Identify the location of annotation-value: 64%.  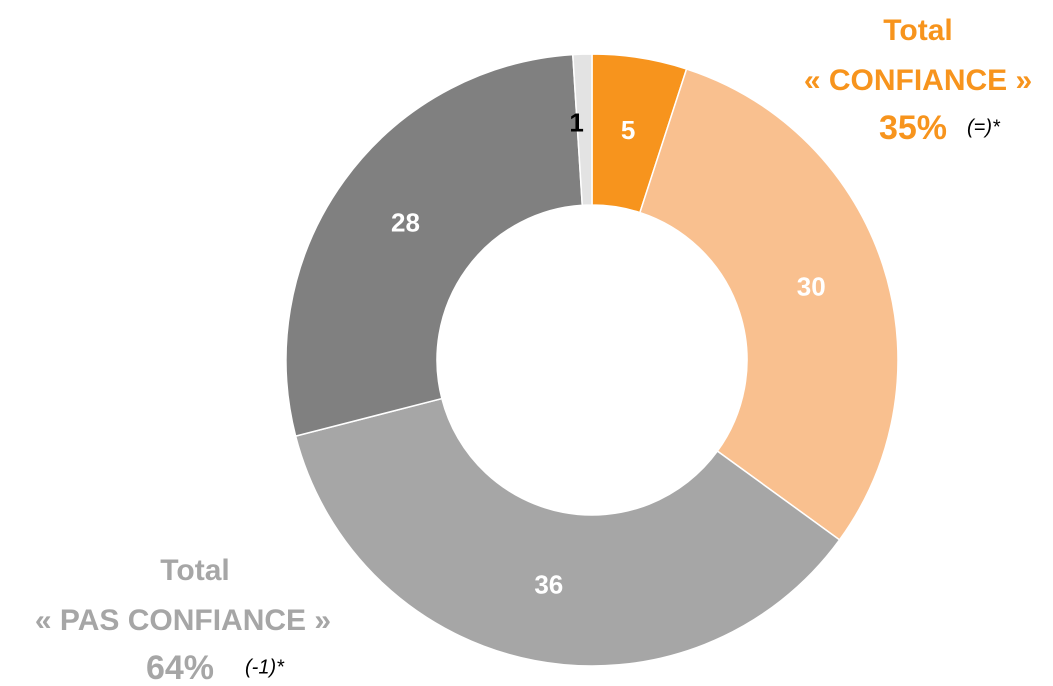
(180, 667).